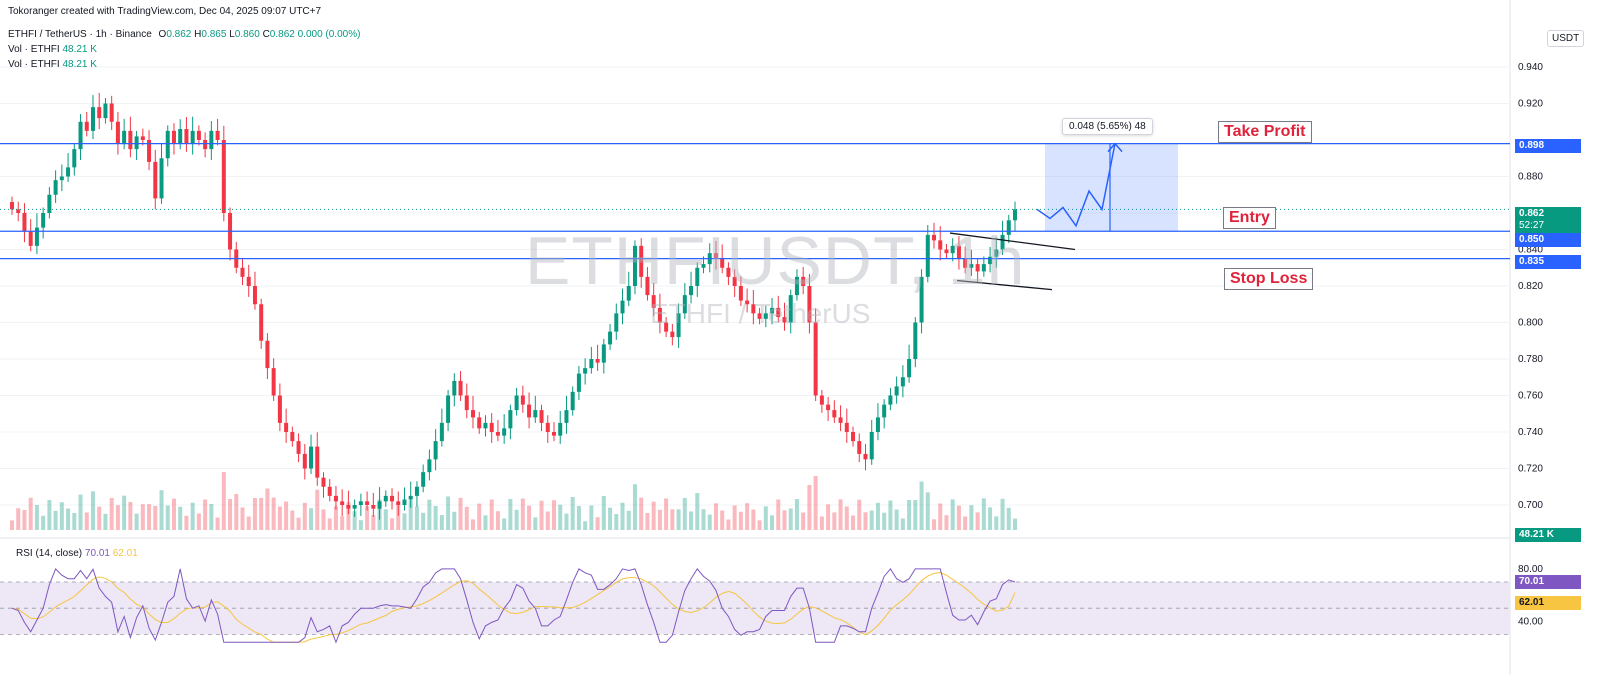  What do you see at coordinates (1530, 396) in the screenshot?
I see `price-tick-label: 0.760` at bounding box center [1530, 396].